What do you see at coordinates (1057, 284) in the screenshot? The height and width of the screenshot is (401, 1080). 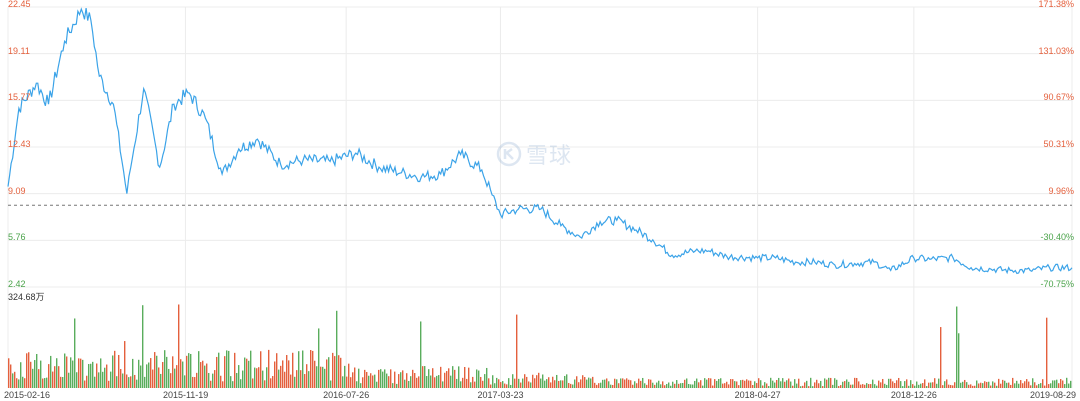 I see `pct-tick-label: -70.75%` at bounding box center [1057, 284].